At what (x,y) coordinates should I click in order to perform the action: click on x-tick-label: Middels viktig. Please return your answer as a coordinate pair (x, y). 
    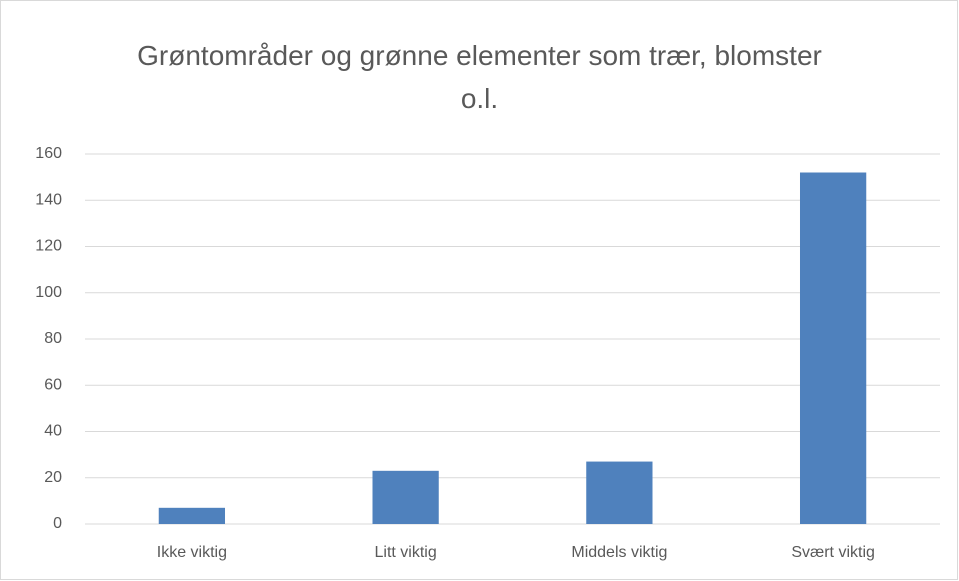
    Looking at the image, I should click on (619, 552).